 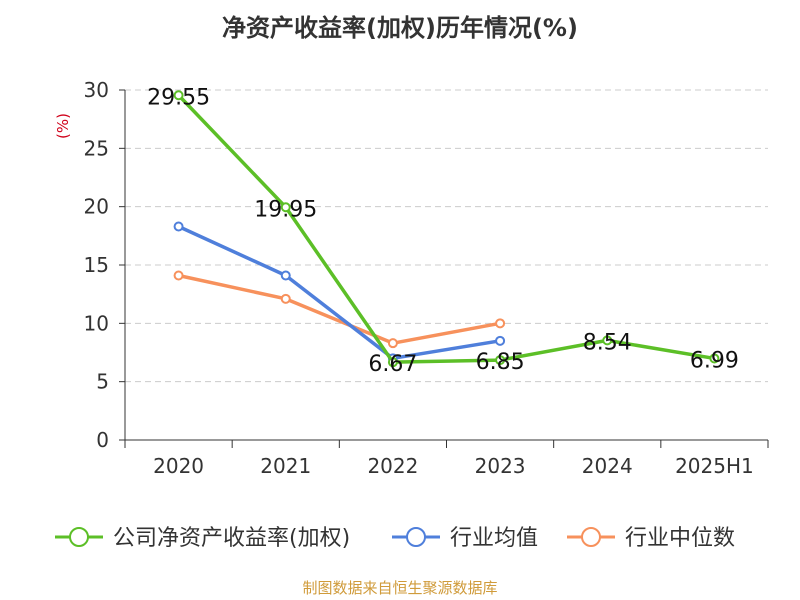 What do you see at coordinates (102, 440) in the screenshot?
I see `y-tick-label: 0` at bounding box center [102, 440].